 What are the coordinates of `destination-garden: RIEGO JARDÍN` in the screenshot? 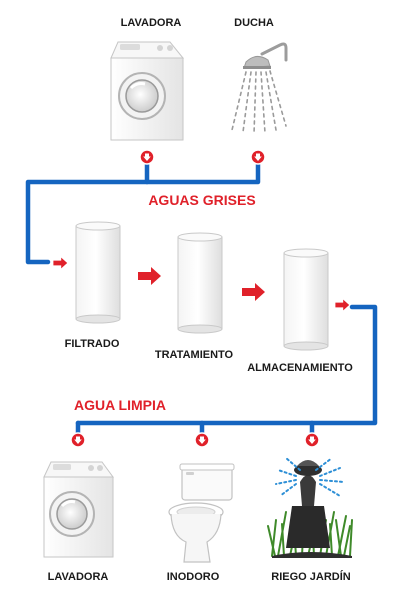 It's located at (310, 520).